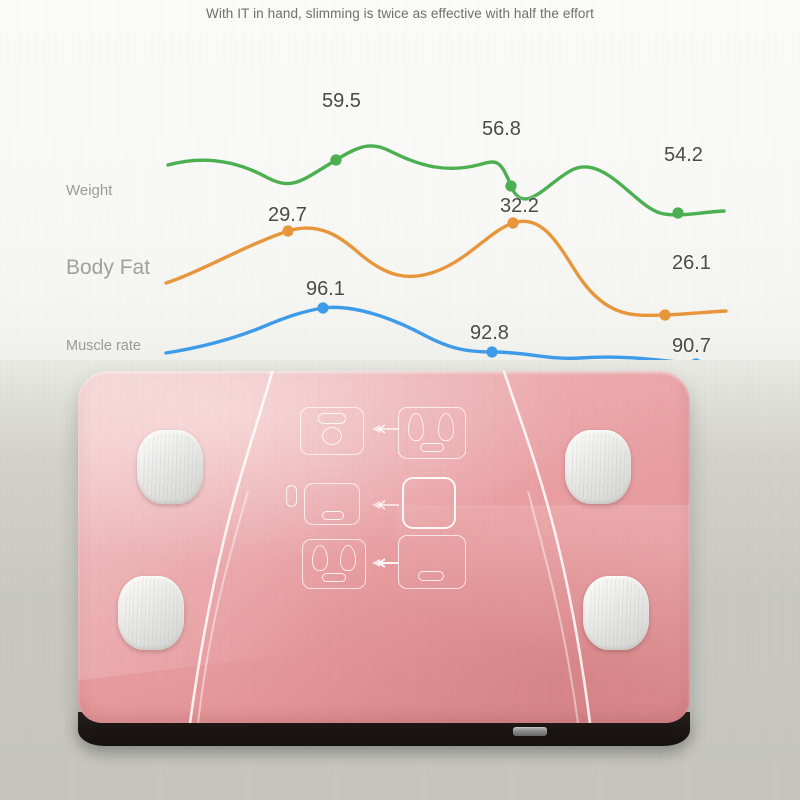 The width and height of the screenshot is (800, 800). What do you see at coordinates (333, 515) in the screenshot?
I see `instruction-phone-bar-icon` at bounding box center [333, 515].